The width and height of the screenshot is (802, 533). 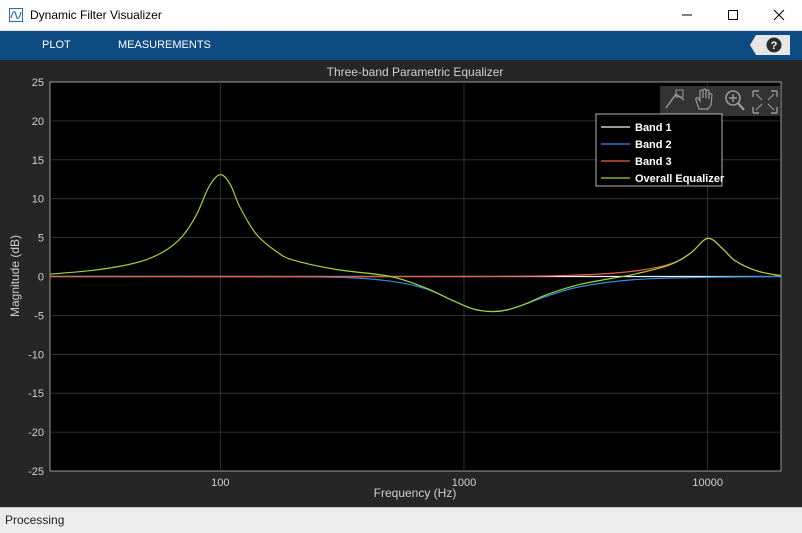 I want to click on y-ticks: 25 20 15 10 5 0 -5 -10 -15 -20 -25, so click(x=36, y=277).